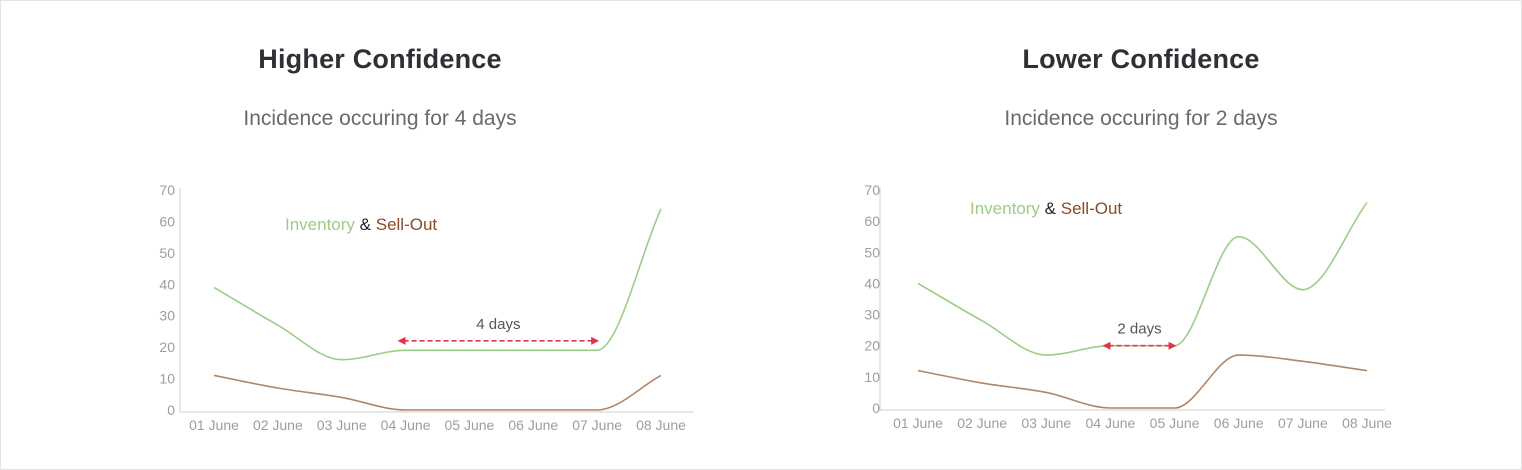 Image resolution: width=1522 pixels, height=470 pixels. Describe the element at coordinates (1139, 329) in the screenshot. I see `duration-label: 2 days` at that location.